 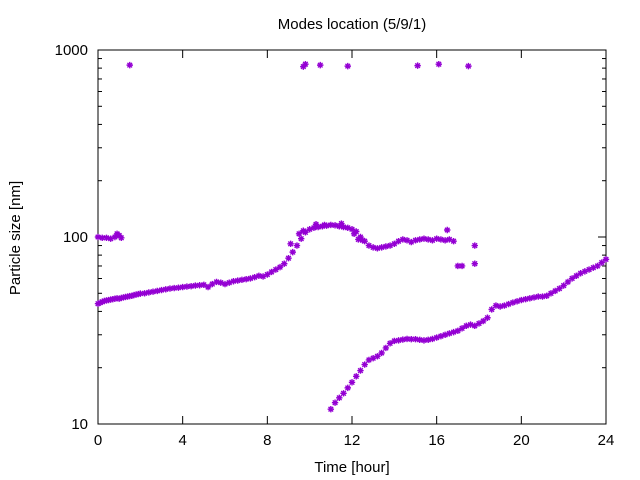 What do you see at coordinates (606, 440) in the screenshot?
I see `x-tick-label: 24` at bounding box center [606, 440].